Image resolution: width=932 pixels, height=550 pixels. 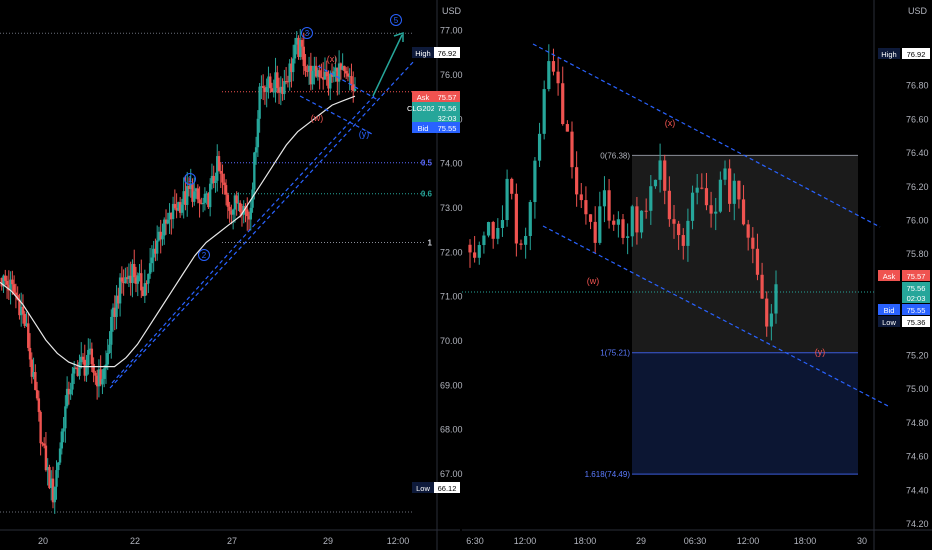 I want to click on level-value: 75.57, so click(x=447, y=97).